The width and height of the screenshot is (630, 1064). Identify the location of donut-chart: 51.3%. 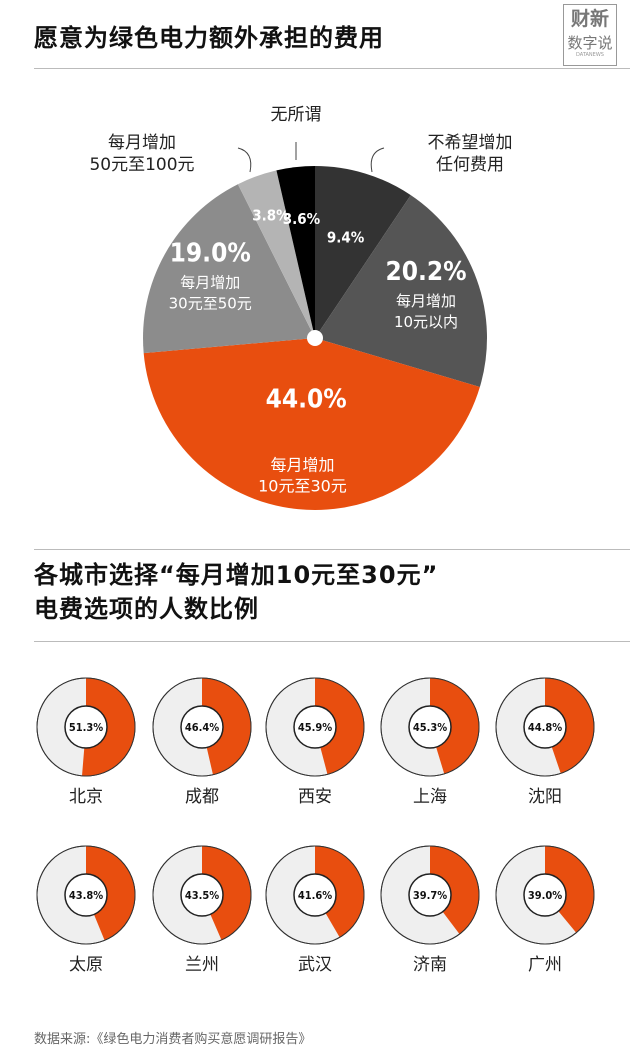
(86, 727).